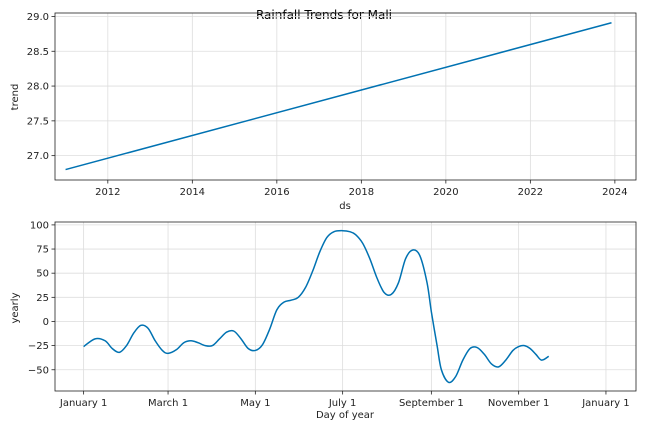  Describe the element at coordinates (38, 17) in the screenshot. I see `trend-y-tick-label: 29.0` at that location.